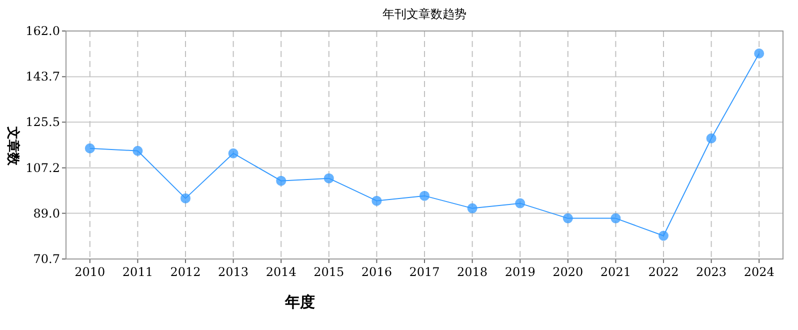 The width and height of the screenshot is (798, 330). Describe the element at coordinates (520, 272) in the screenshot. I see `x-tick-label: 2019` at that location.